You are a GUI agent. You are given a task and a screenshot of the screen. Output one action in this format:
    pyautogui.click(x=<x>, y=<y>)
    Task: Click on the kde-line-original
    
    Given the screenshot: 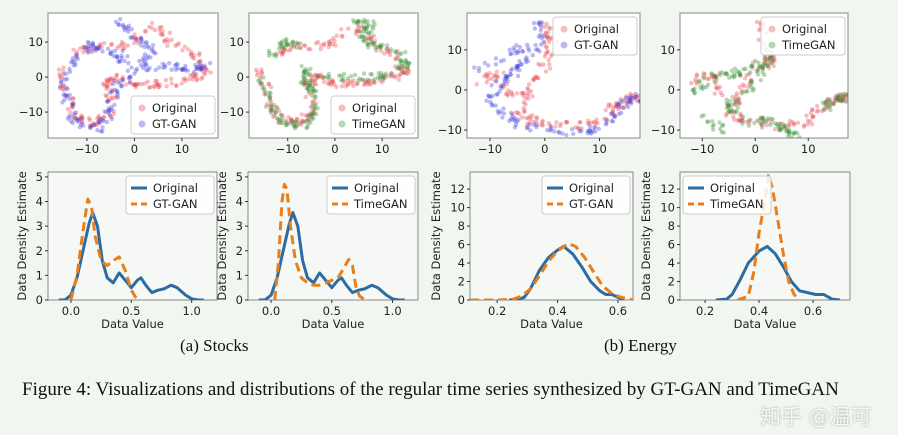 What is the action you would take?
    pyautogui.click(x=778, y=272)
    